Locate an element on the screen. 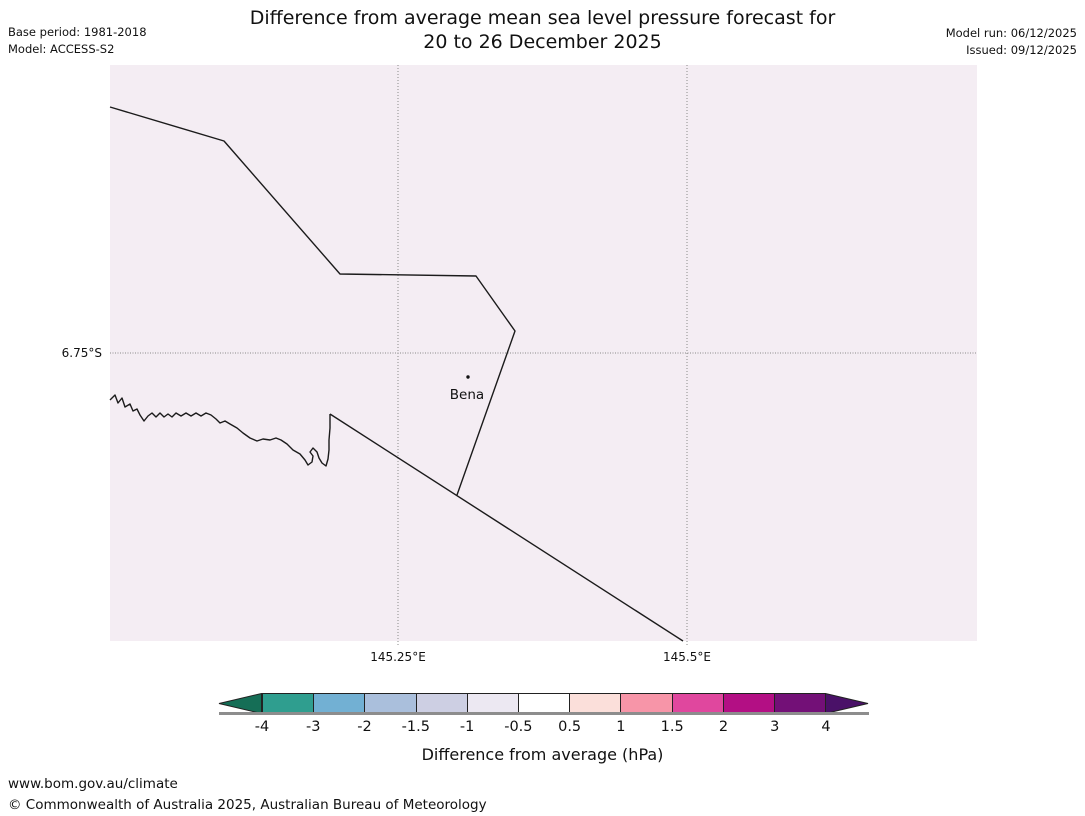 The image size is (1085, 816). boundary-line-diagonal is located at coordinates (506, 527).